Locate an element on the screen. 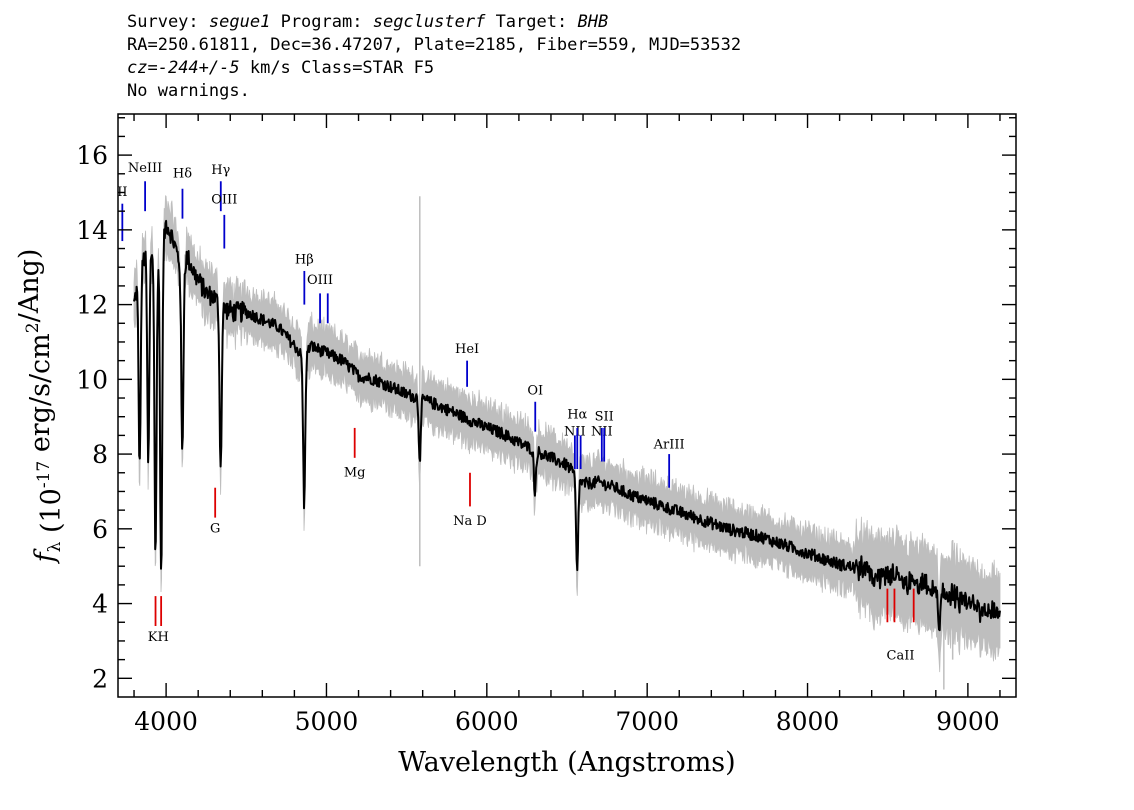  program-label: Program: is located at coordinates (321, 22).